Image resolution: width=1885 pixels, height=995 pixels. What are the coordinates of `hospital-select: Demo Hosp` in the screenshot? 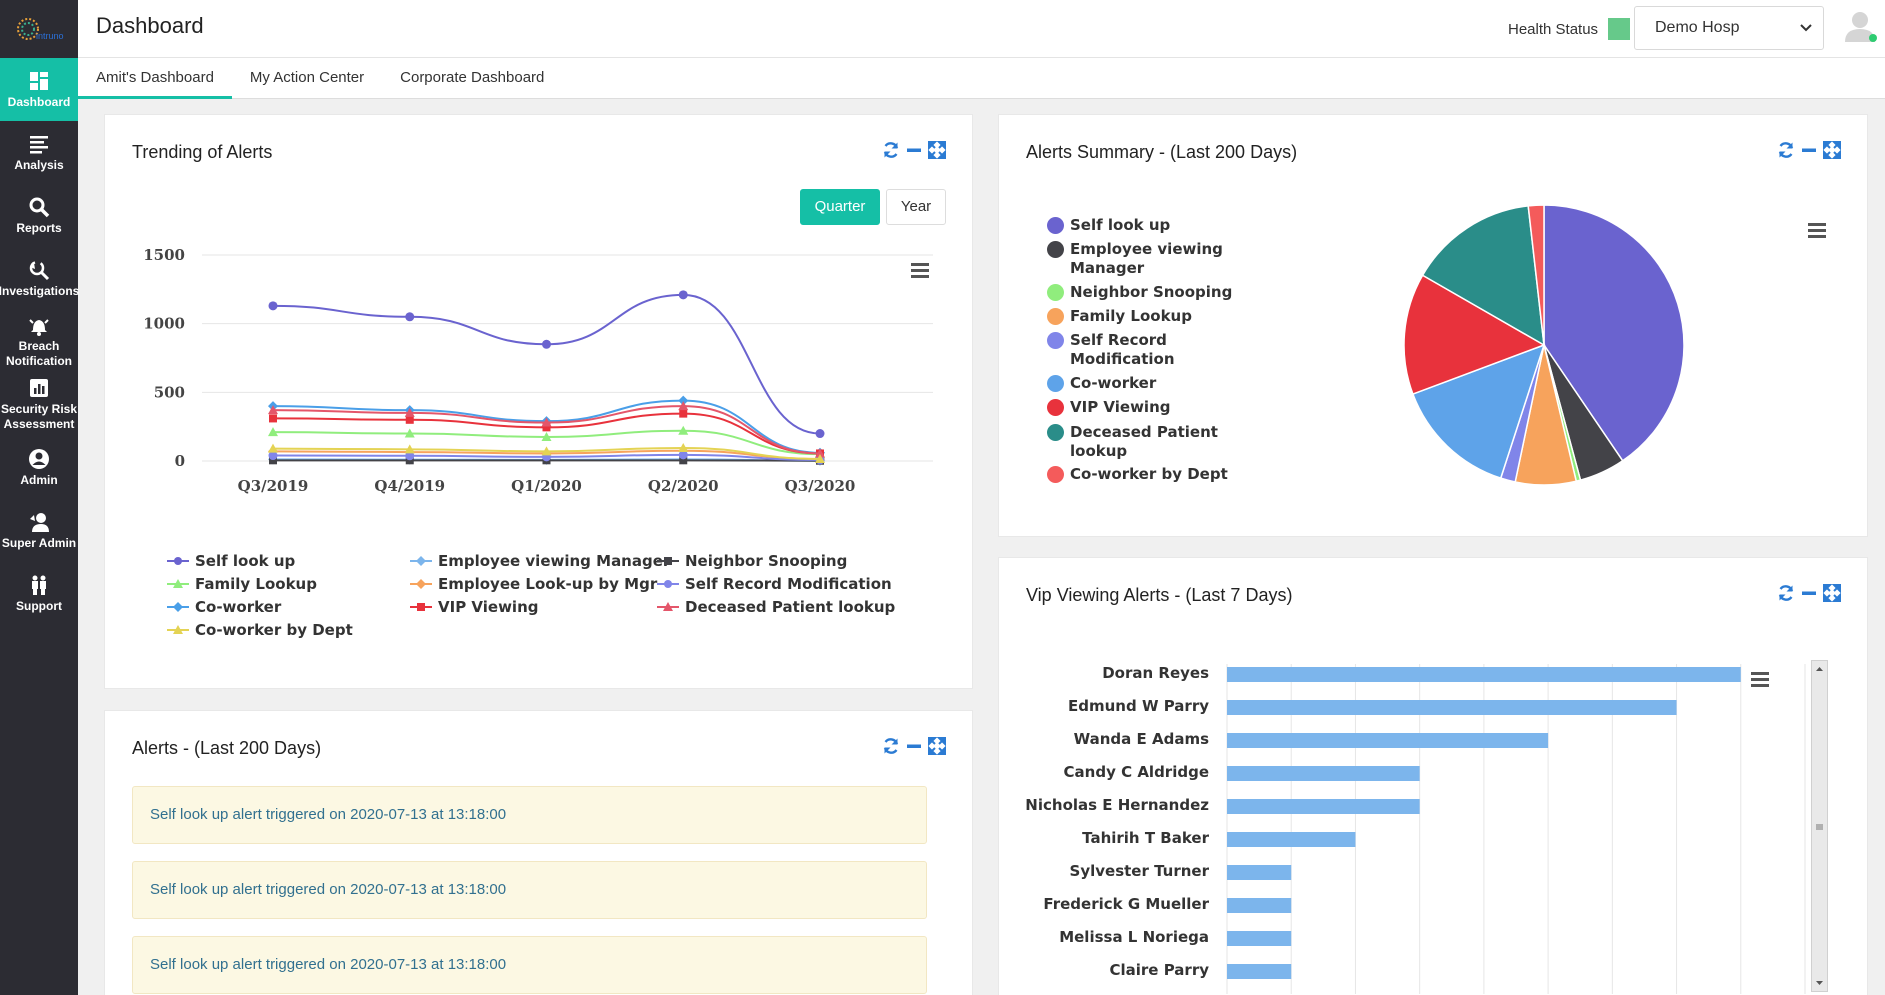 It's located at (1729, 28).